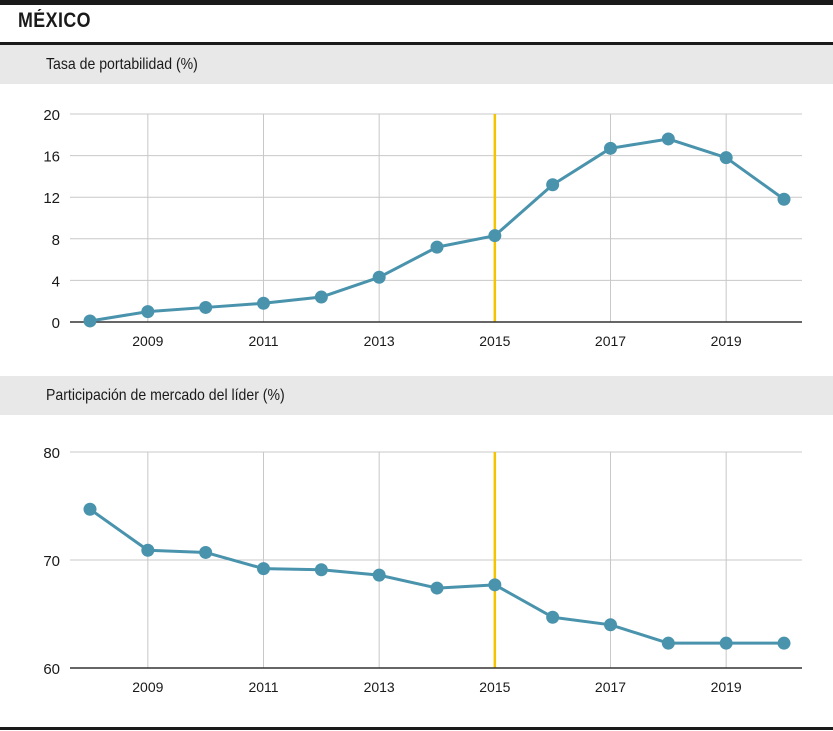 This screenshot has height=731, width=833. What do you see at coordinates (56, 240) in the screenshot?
I see `y-tick-label: 8` at bounding box center [56, 240].